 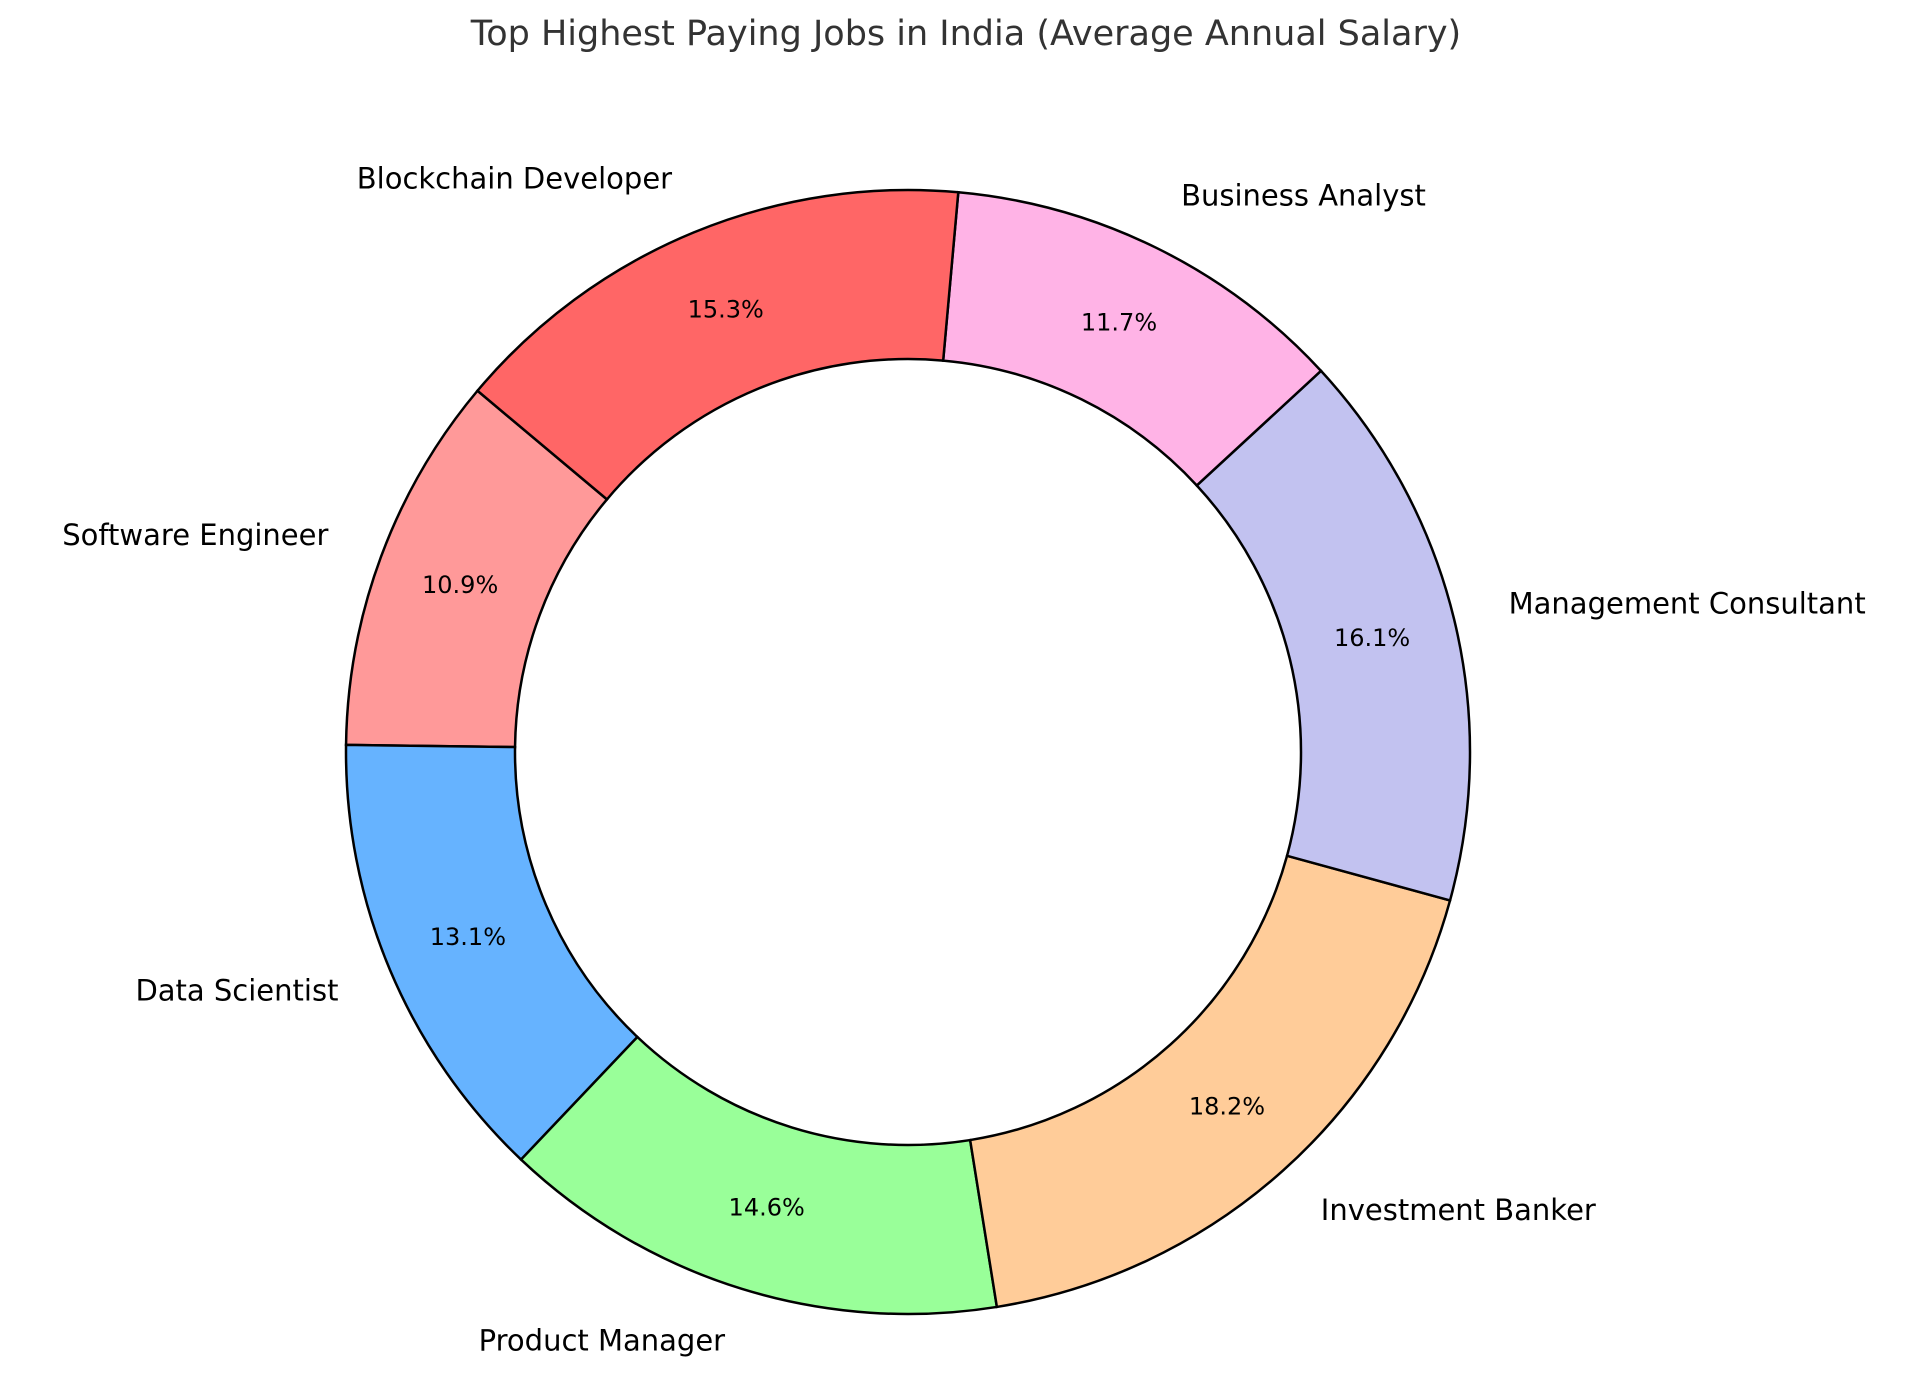 I want to click on pct-data-scientist: 13.1%, so click(x=468, y=937).